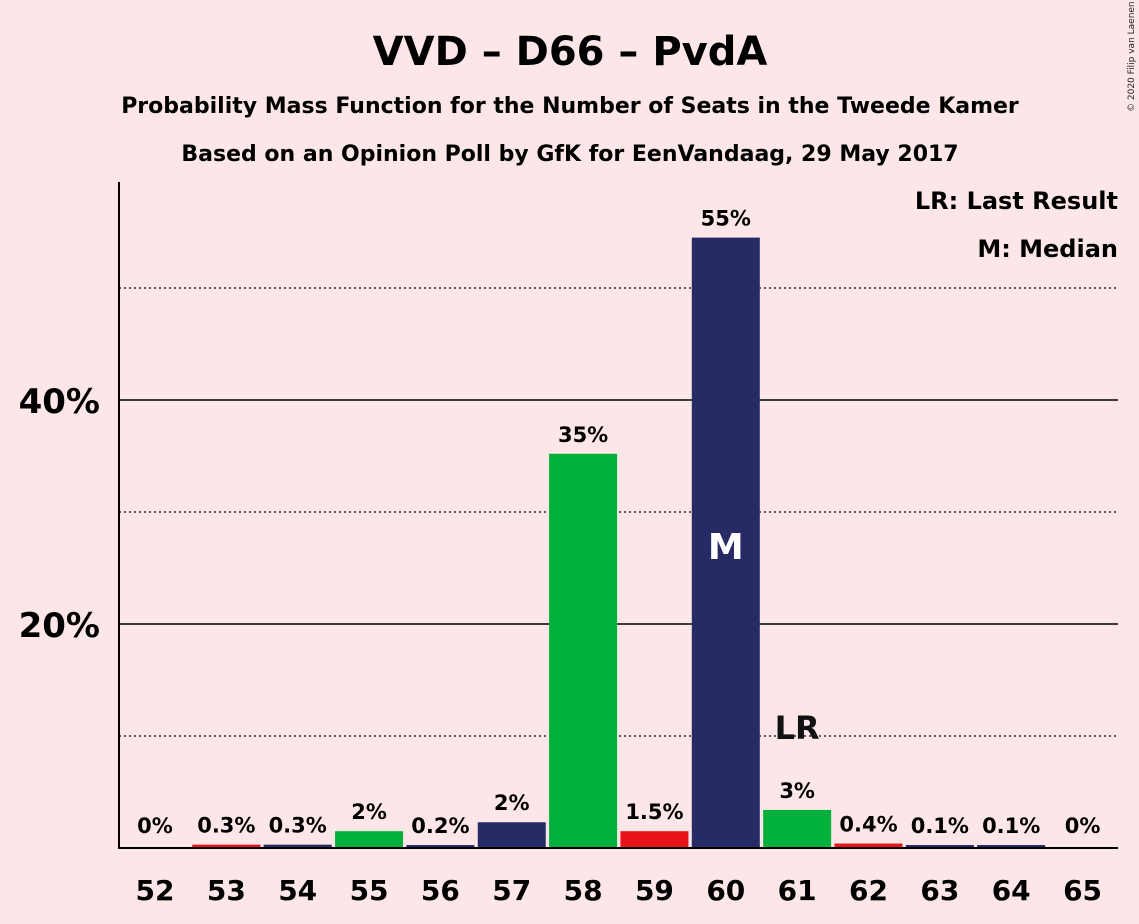 This screenshot has width=1139, height=924. Describe the element at coordinates (155, 890) in the screenshot. I see `x-tick-label-52: 52` at that location.